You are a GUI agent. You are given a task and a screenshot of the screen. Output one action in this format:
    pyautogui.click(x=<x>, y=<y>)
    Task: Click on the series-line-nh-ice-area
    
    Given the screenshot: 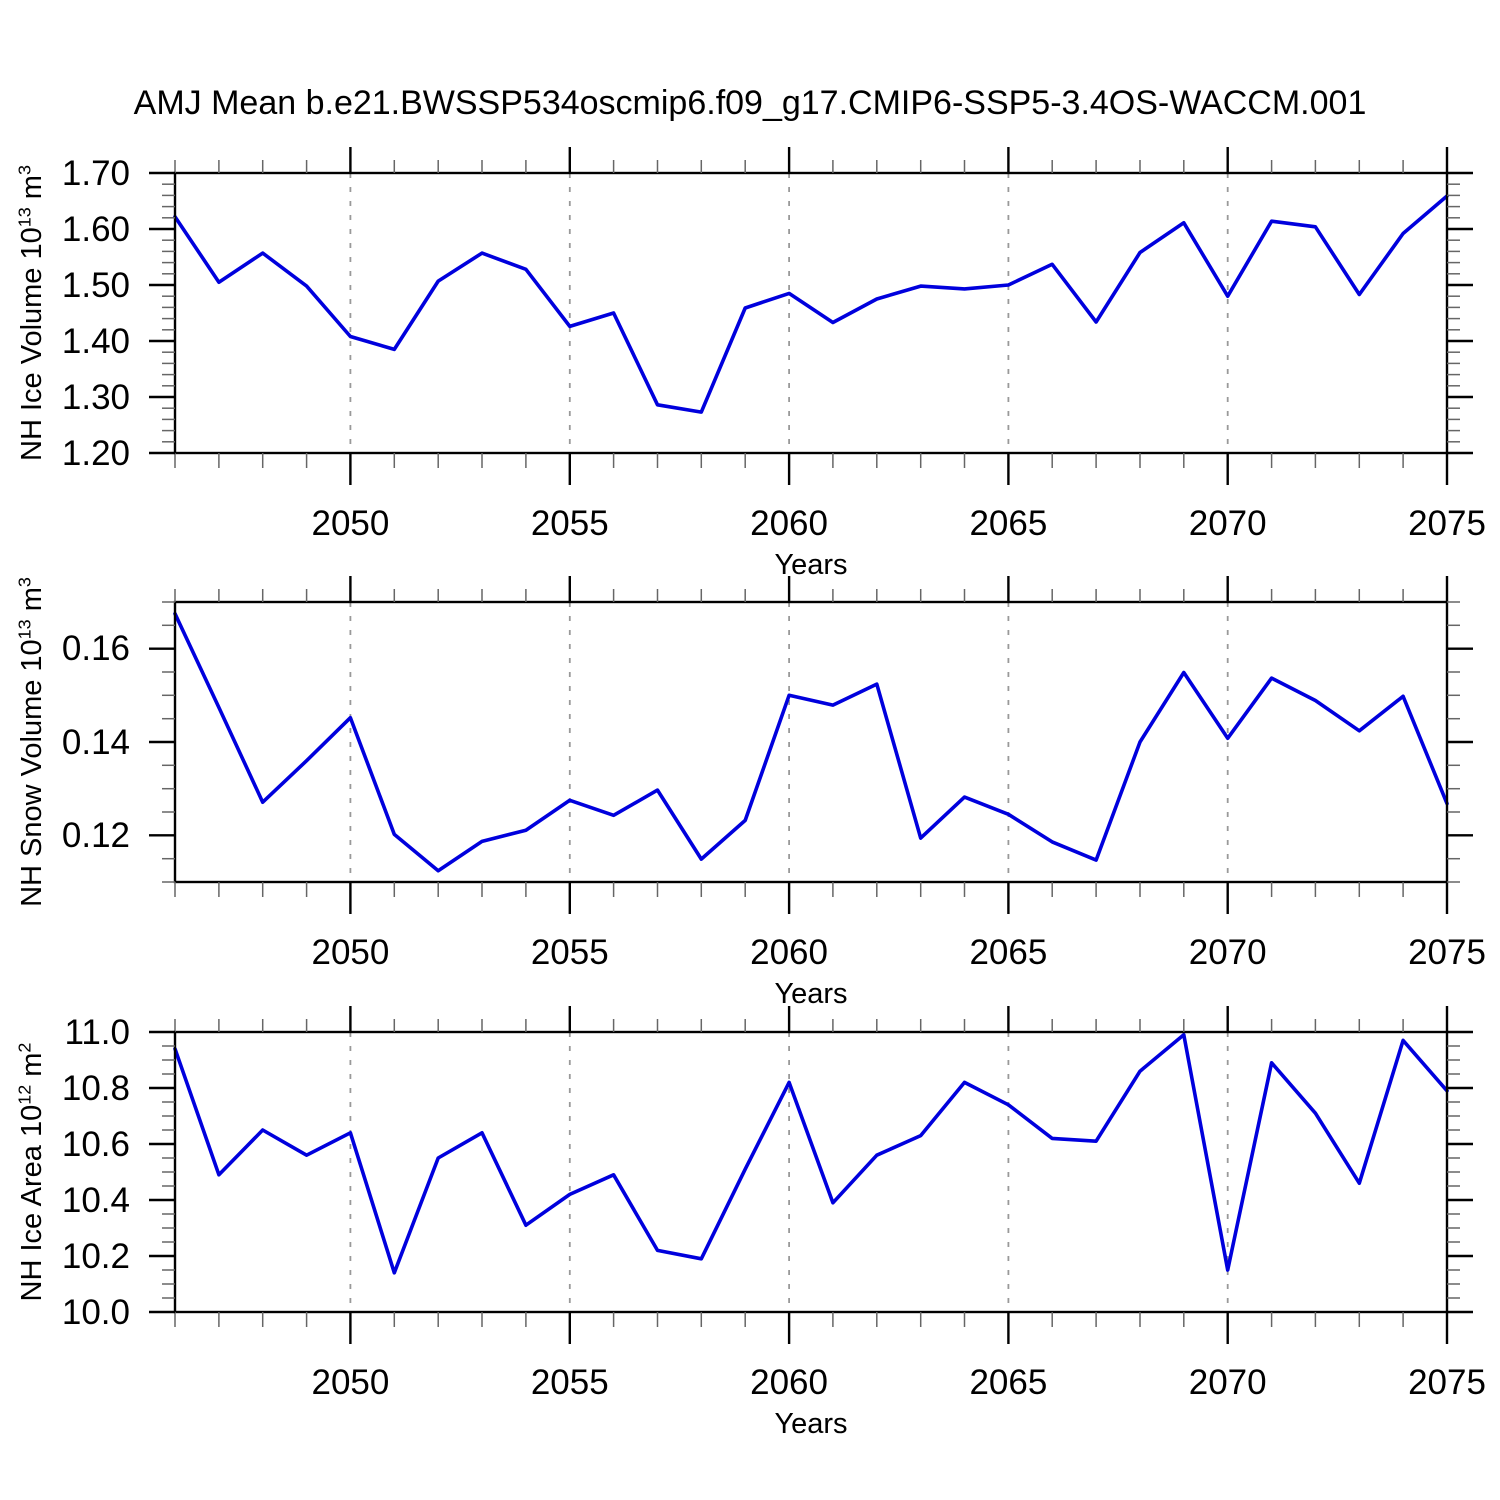 What is the action you would take?
    pyautogui.click(x=811, y=1154)
    